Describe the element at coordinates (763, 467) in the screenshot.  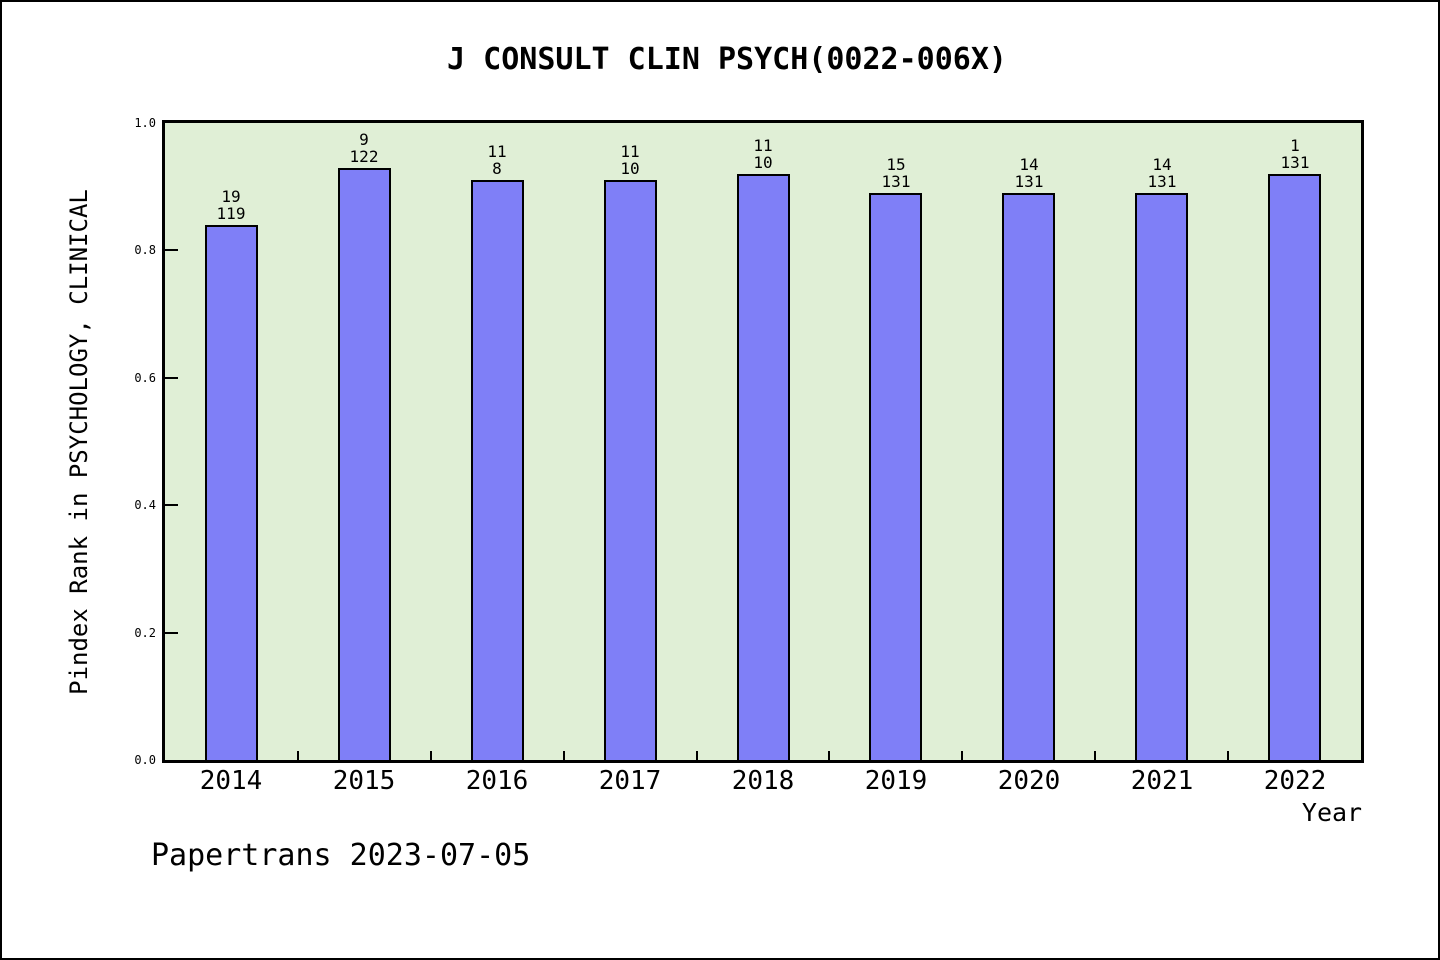
I see `bar-2018` at that location.